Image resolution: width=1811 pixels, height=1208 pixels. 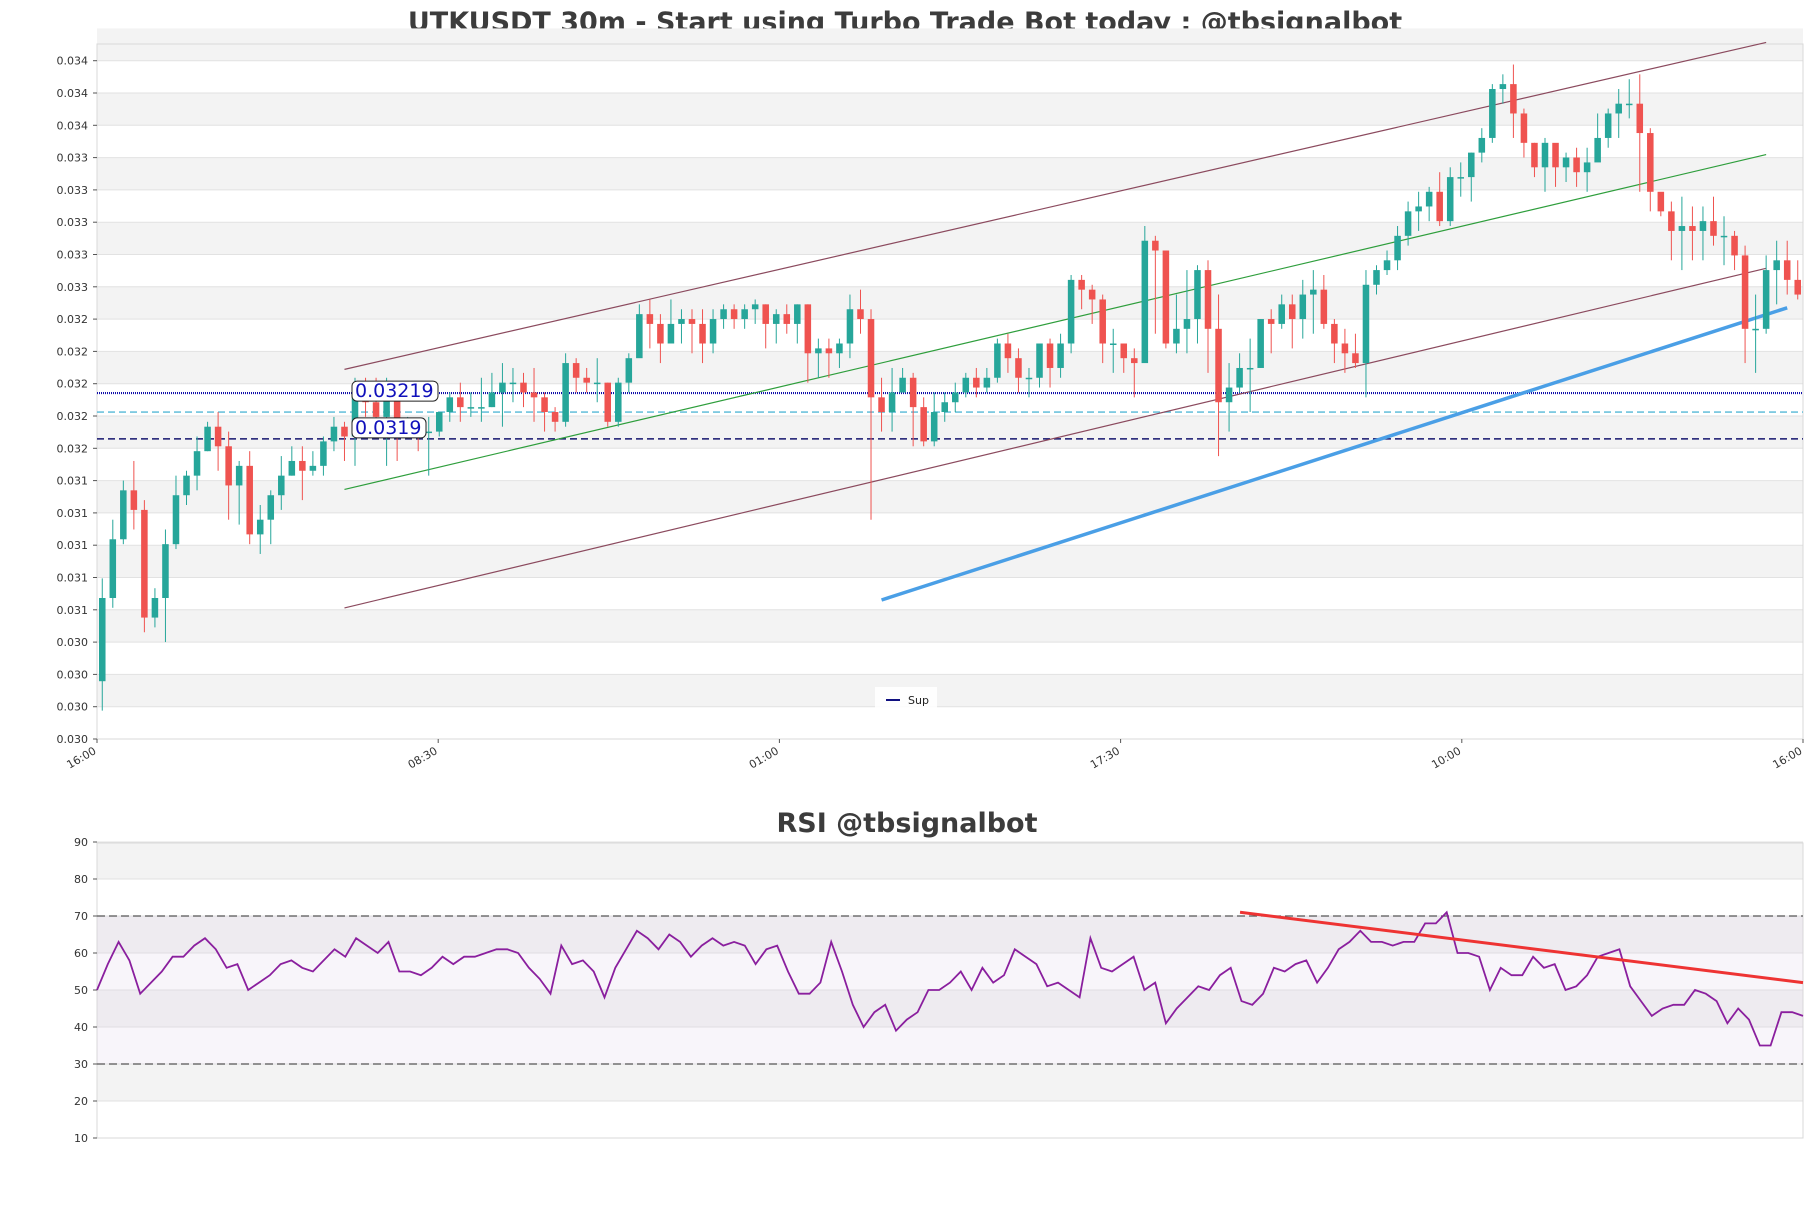 What do you see at coordinates (81, 990) in the screenshot?
I see `rsi-y-tick-label: 50` at bounding box center [81, 990].